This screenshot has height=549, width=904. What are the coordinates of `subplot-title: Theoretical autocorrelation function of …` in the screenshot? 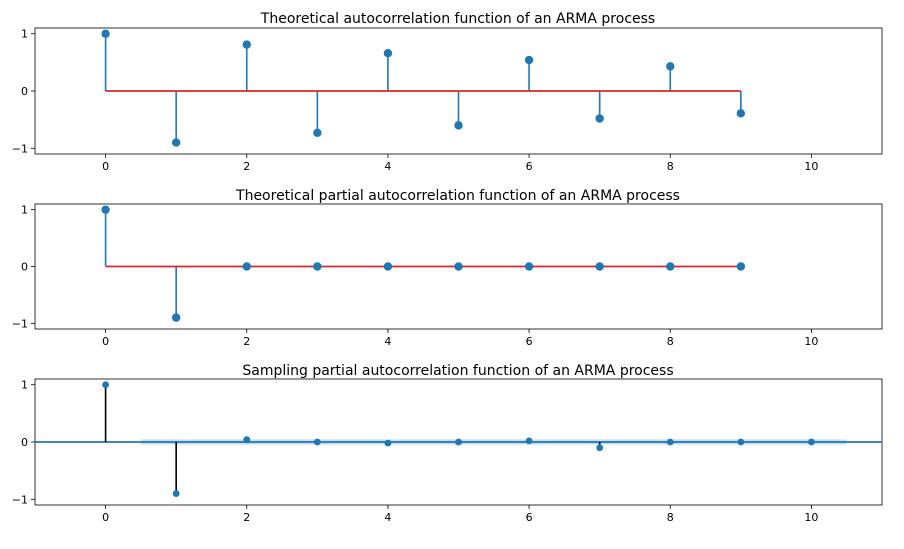 It's located at (457, 19).